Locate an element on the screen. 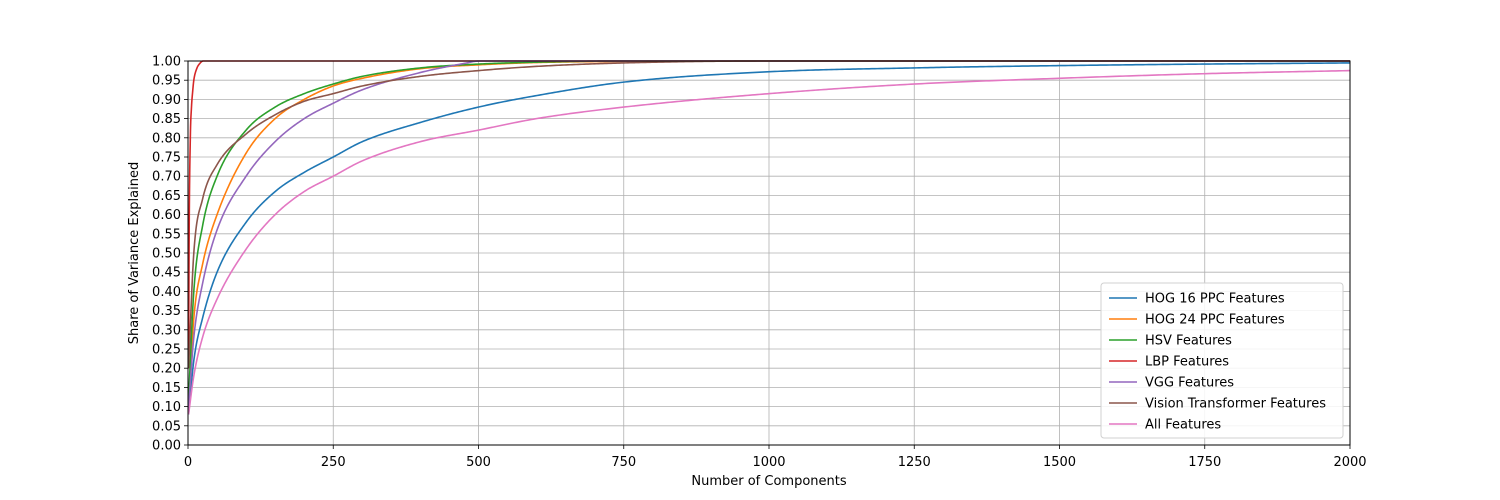 This screenshot has width=1500, height=500. y-tick-label: 0.75 is located at coordinates (166, 158).